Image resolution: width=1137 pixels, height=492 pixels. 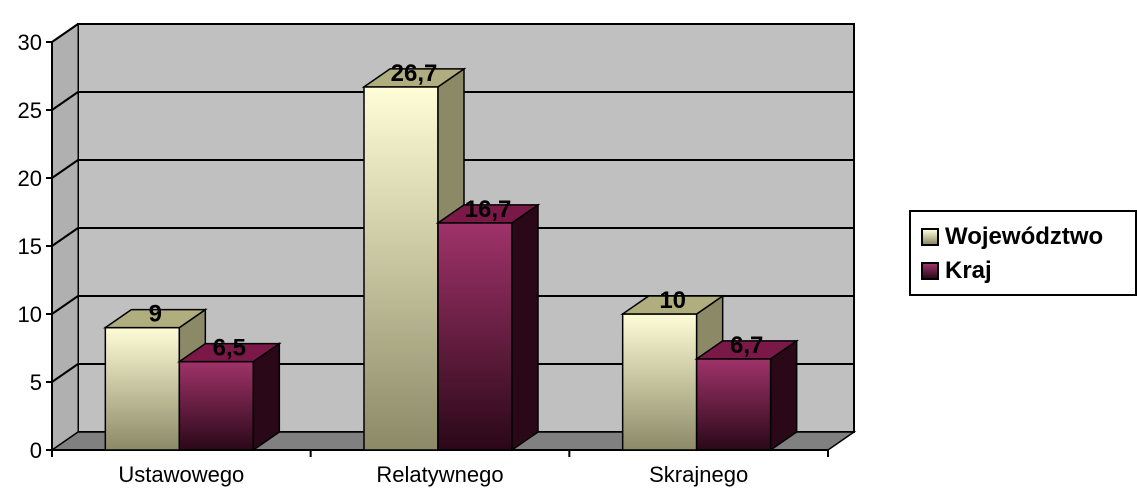 What do you see at coordinates (181, 474) in the screenshot?
I see `x-tick-label: Ustawowego` at bounding box center [181, 474].